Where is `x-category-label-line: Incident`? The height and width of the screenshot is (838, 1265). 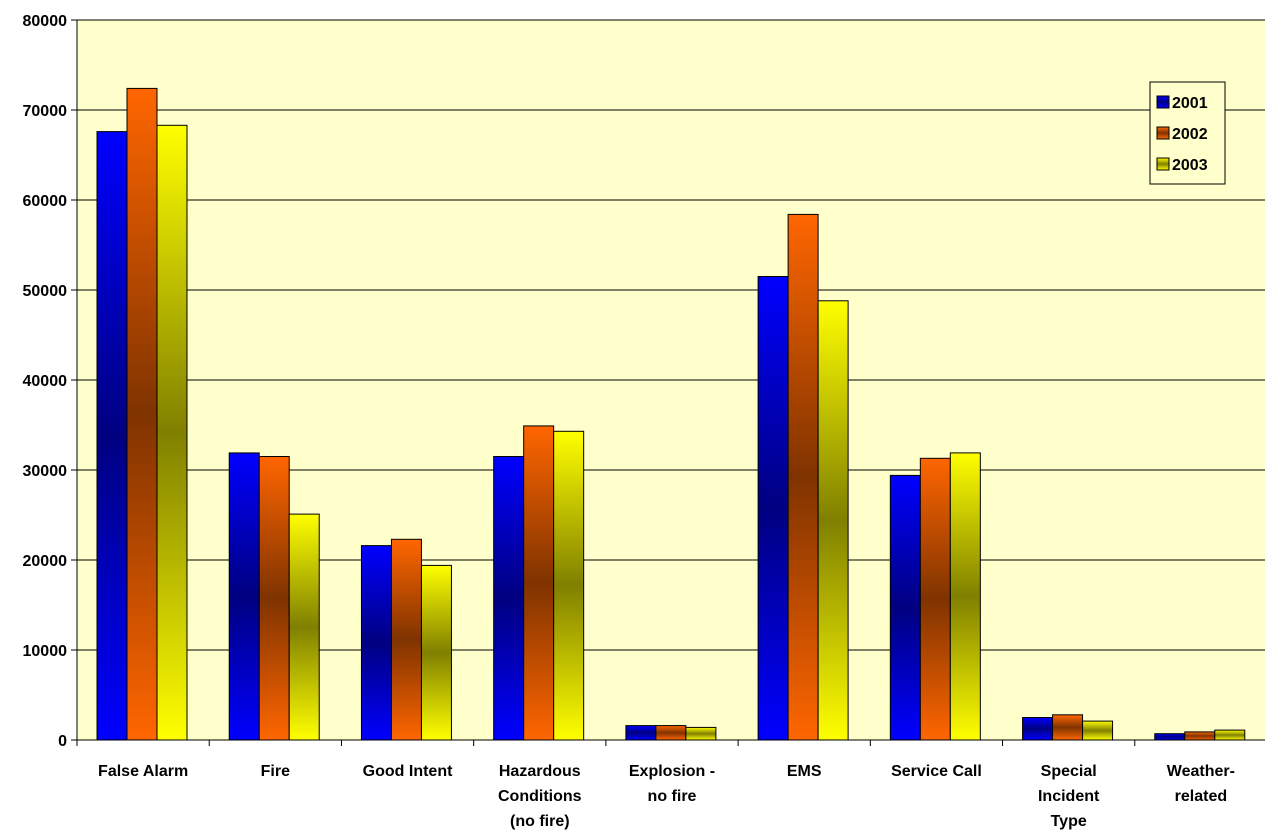
x-category-label-line: Incident is located at coordinates (1069, 796).